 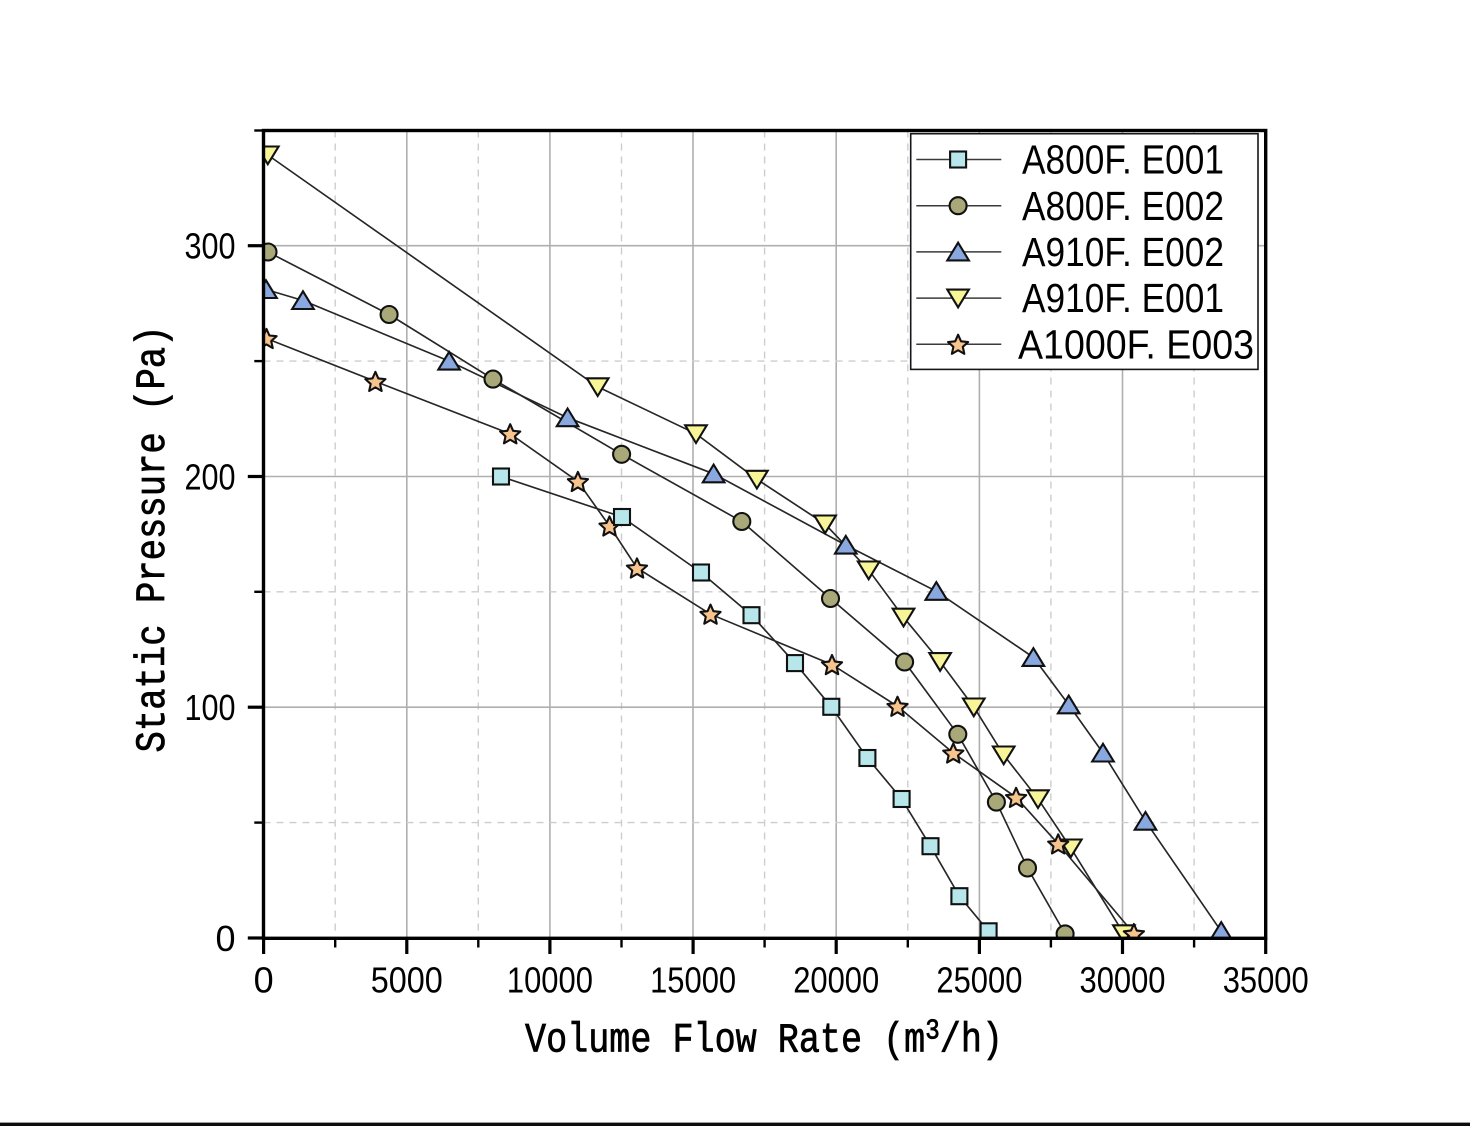 I want to click on svg-text: Static Pressure (Pa), so click(x=153, y=539).